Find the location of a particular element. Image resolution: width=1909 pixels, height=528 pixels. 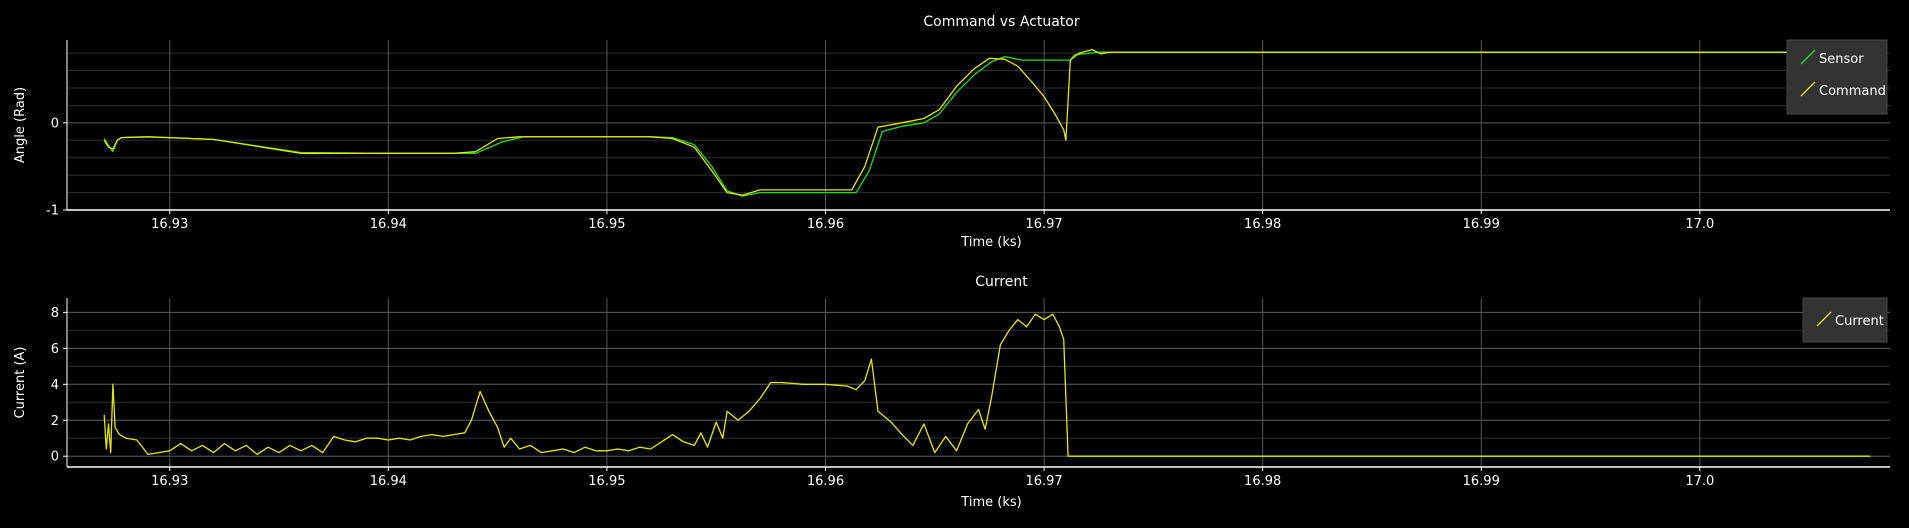

legend: Current is located at coordinates (1845, 320).